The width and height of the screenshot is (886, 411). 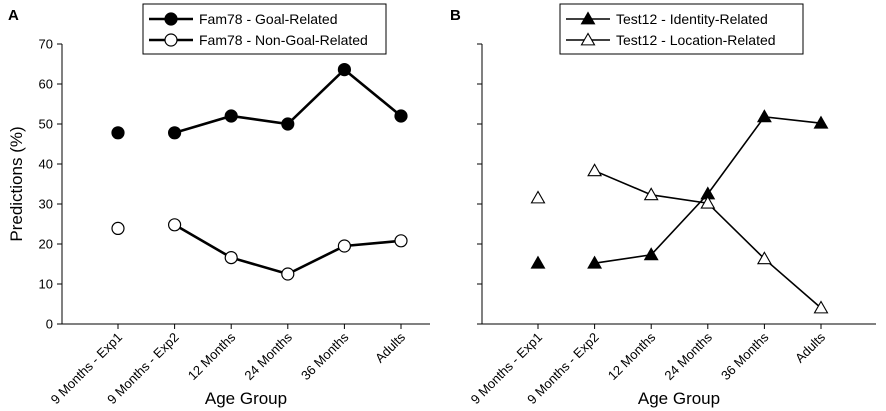 I want to click on y-tick-label: 0, so click(x=49, y=324).